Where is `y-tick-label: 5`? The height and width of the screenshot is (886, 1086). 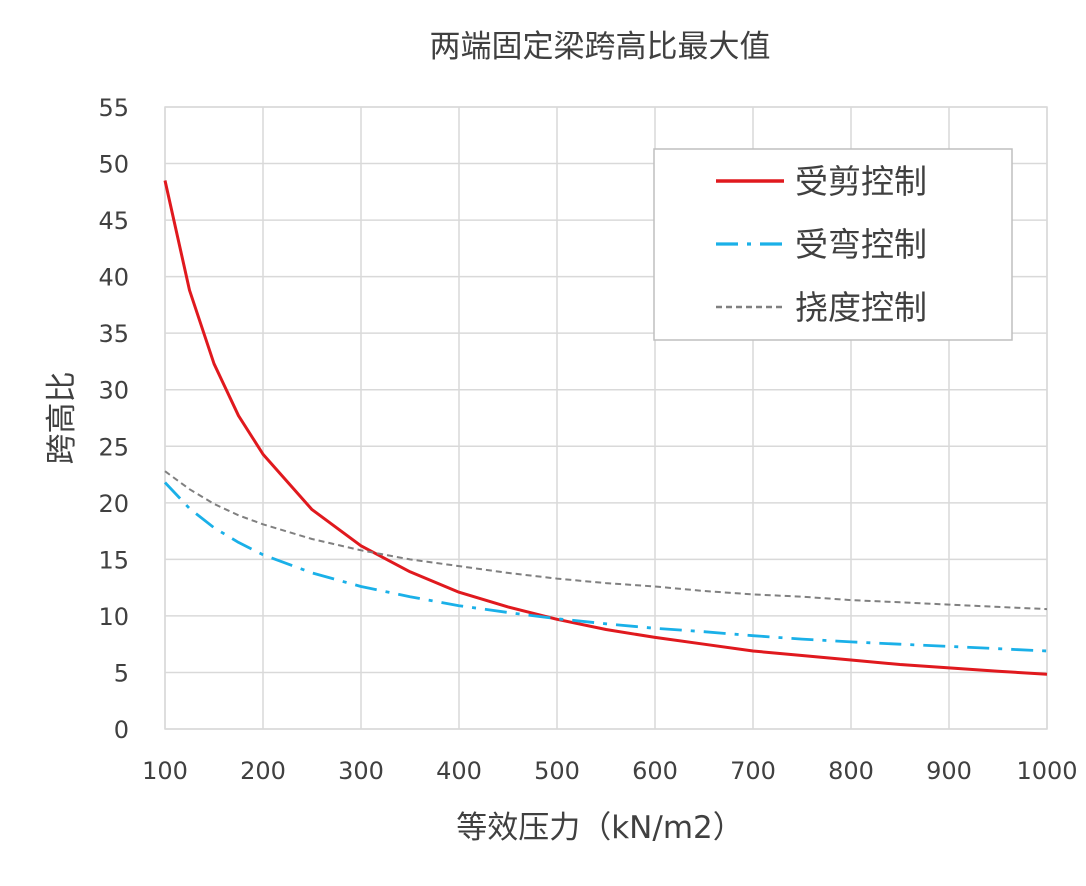
y-tick-label: 5 is located at coordinates (121, 673).